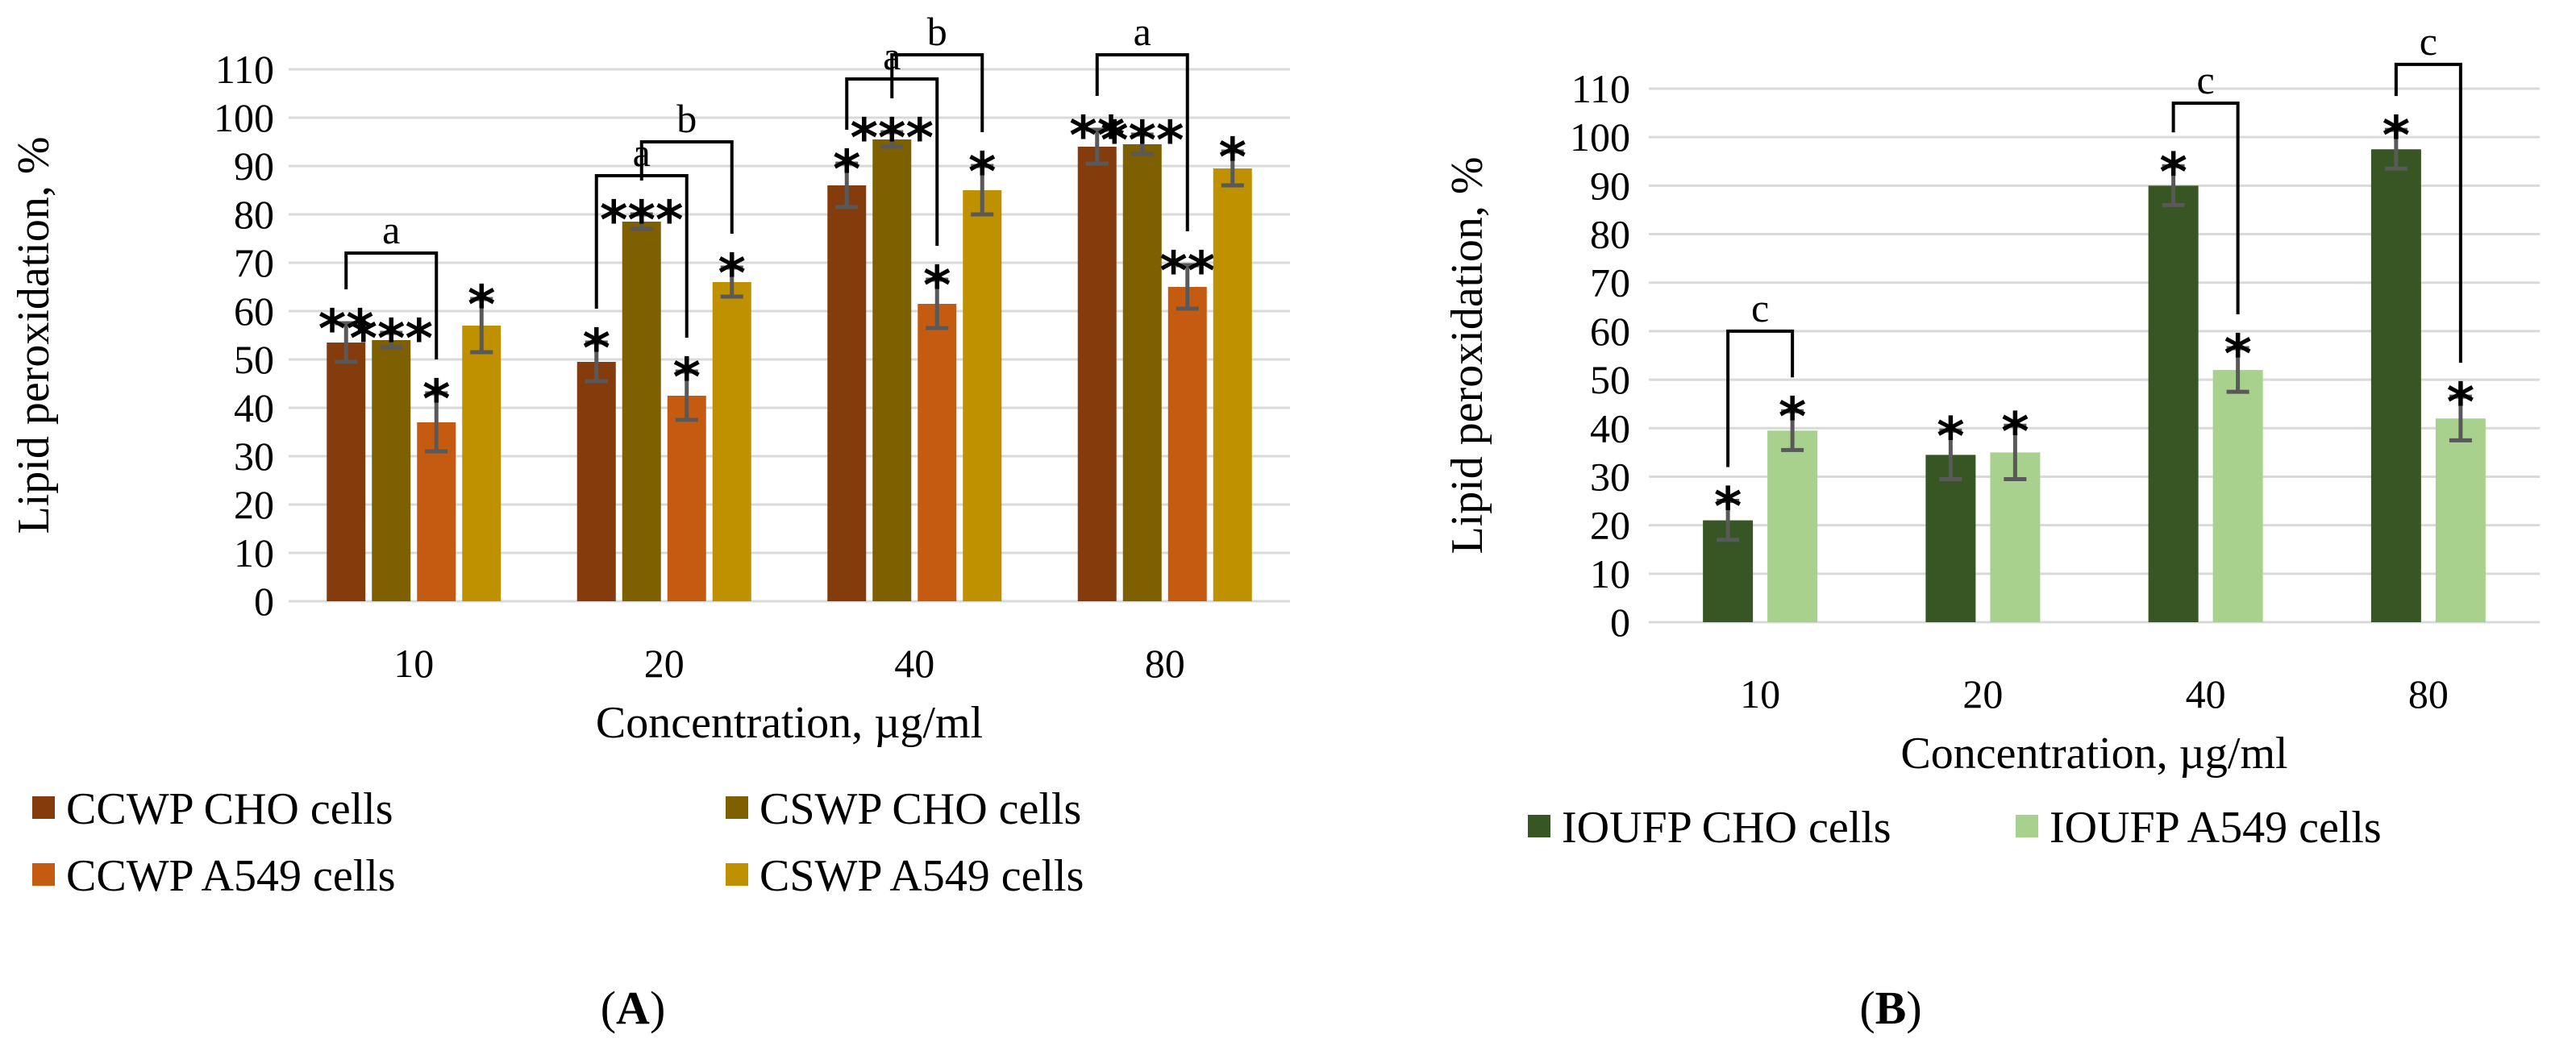 This screenshot has height=1055, width=2576. I want to click on legend-entry: CCWP A549 cells, so click(231, 876).